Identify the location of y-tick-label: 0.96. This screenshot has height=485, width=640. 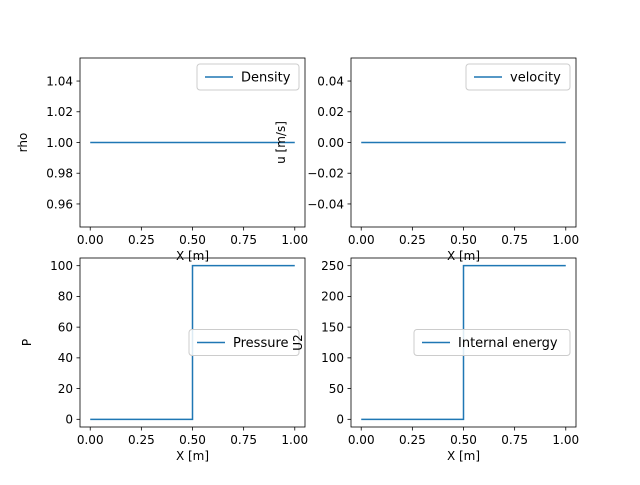
(59, 204).